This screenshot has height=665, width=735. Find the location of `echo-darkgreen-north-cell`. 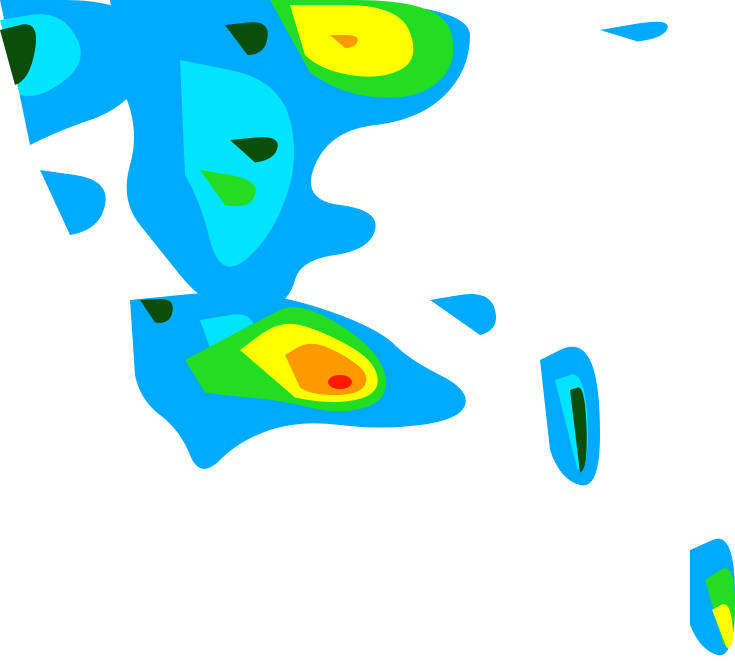

echo-darkgreen-north-cell is located at coordinates (246, 38).